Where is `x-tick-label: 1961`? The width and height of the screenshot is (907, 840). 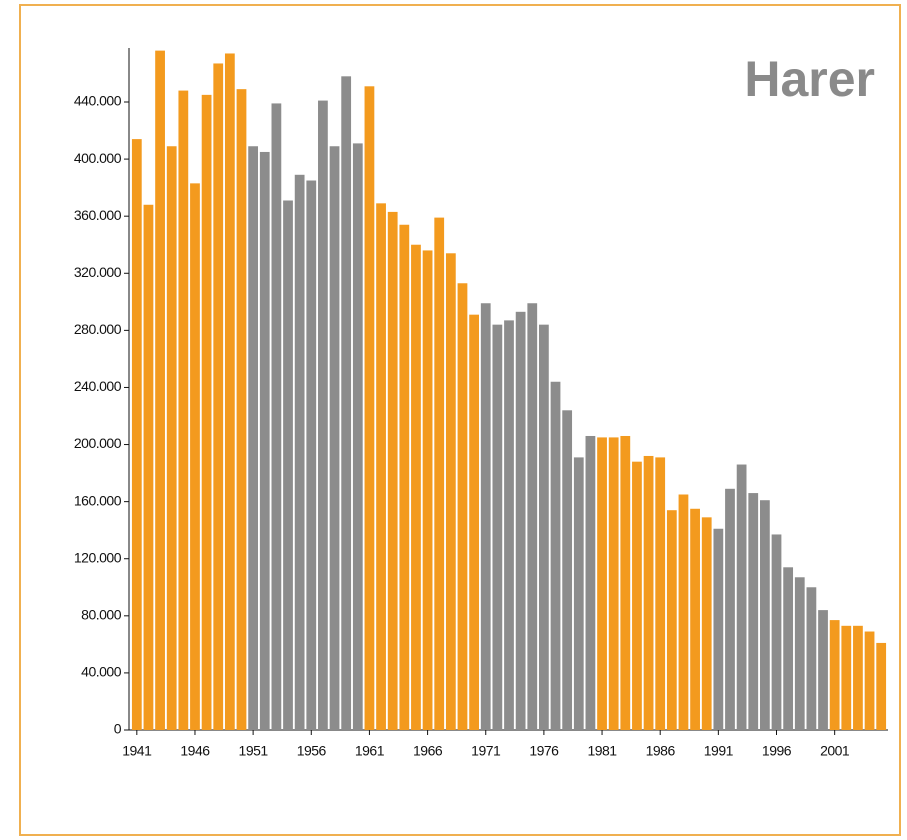 x-tick-label: 1961 is located at coordinates (370, 751).